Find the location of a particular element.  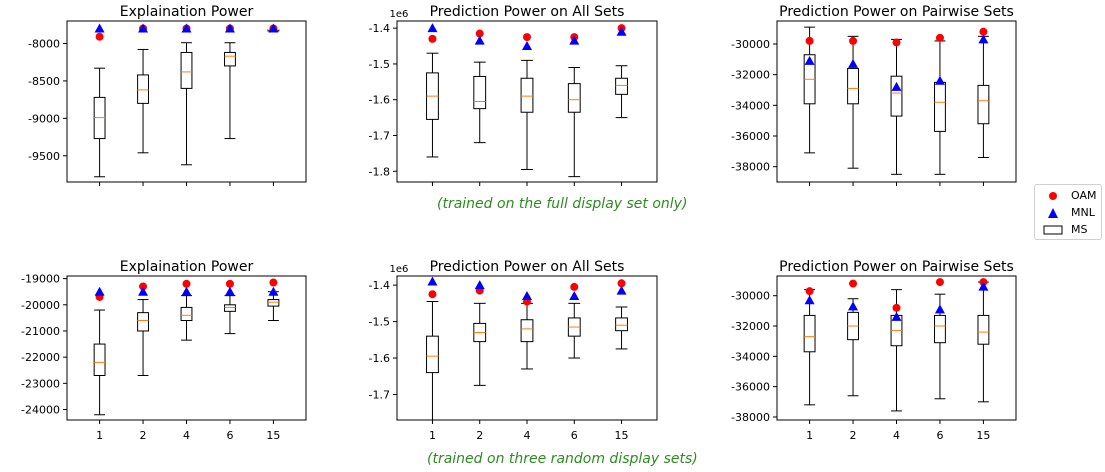

caption-top: (trained on the full display set only) is located at coordinates (562, 204).